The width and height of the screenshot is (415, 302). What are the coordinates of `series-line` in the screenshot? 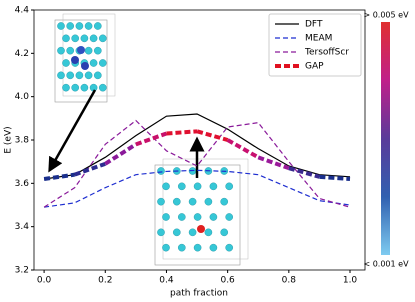 It's located at (197, 188).